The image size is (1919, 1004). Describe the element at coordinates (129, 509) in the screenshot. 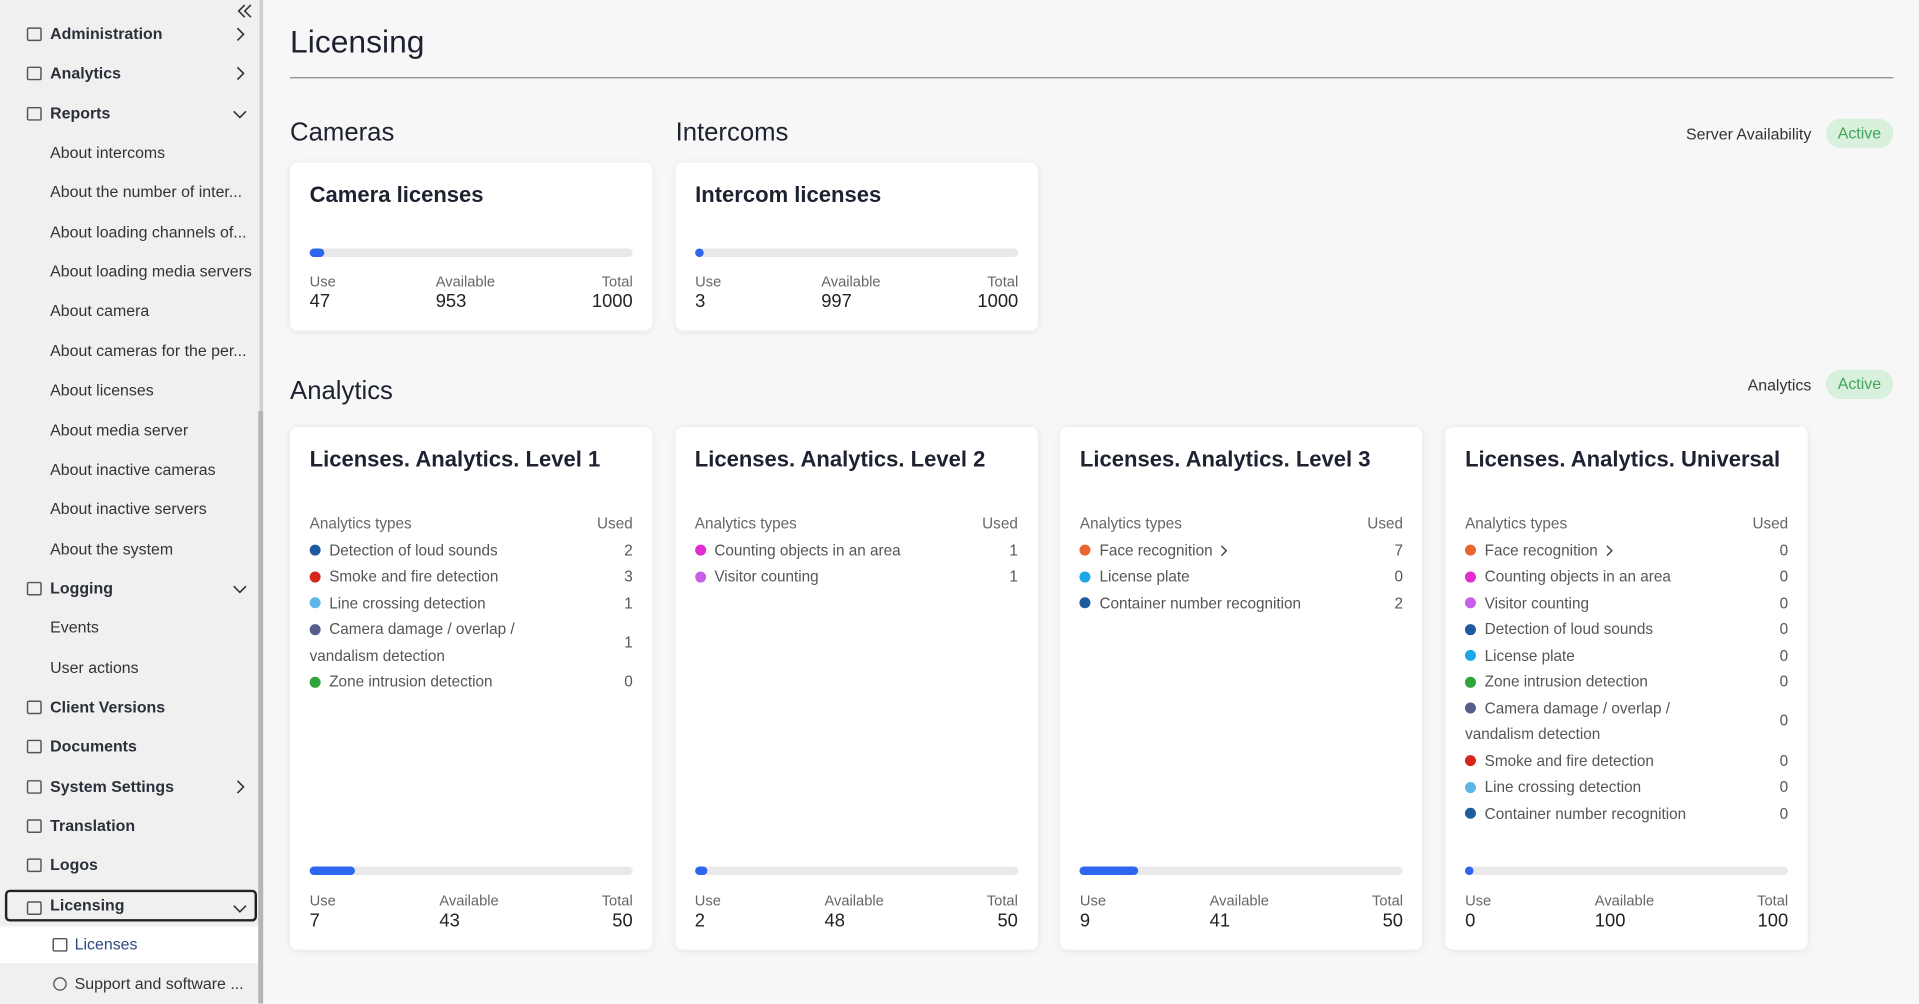

I see `nav-subitem: About inactive servers` at that location.